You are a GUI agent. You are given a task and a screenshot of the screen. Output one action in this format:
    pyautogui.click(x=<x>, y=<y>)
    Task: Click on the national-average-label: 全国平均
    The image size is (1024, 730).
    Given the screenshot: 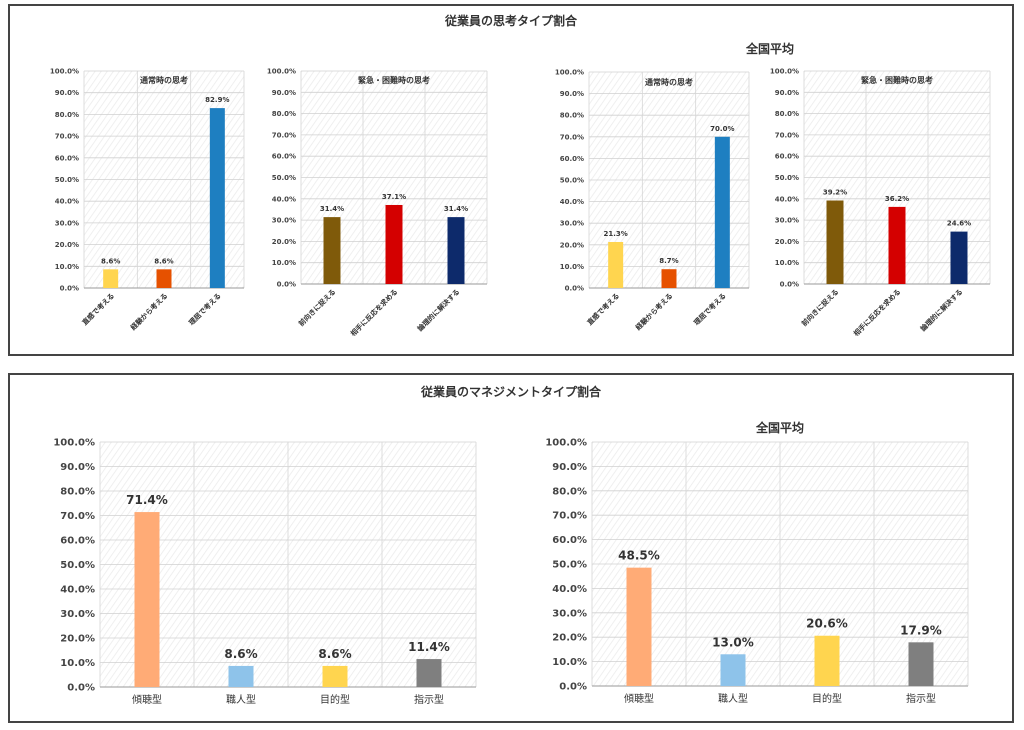 What is the action you would take?
    pyautogui.click(x=779, y=428)
    